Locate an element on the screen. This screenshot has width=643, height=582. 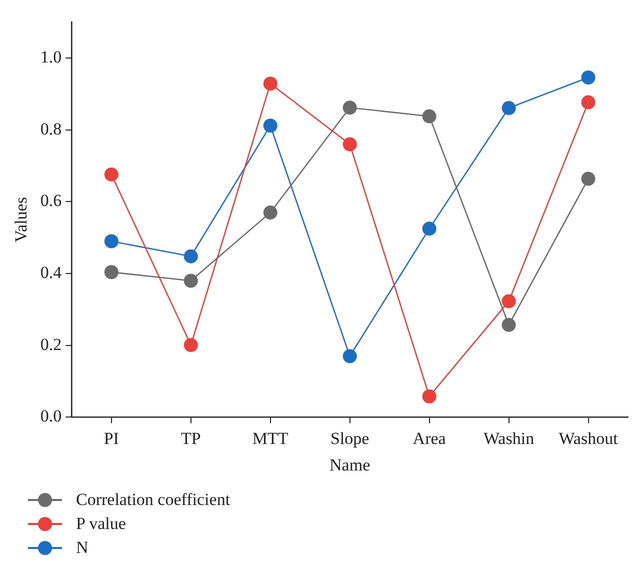
legend-label: P value is located at coordinates (101, 524).